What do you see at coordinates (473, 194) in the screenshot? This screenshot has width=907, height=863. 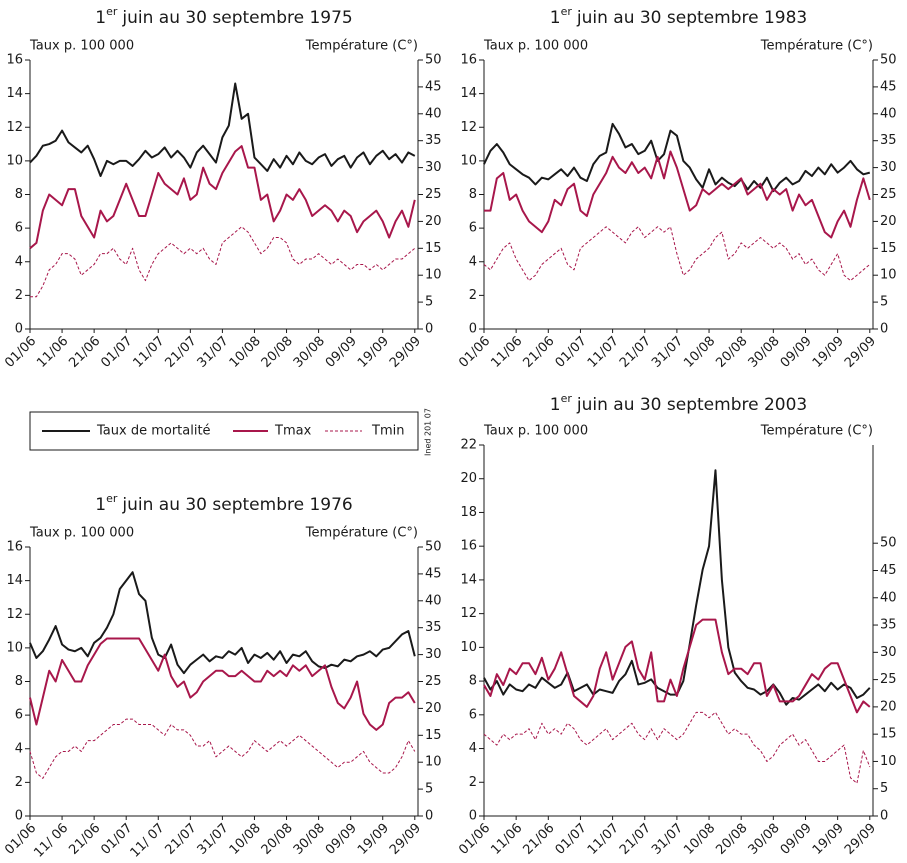 I see `y-tick-label: 8` at bounding box center [473, 194].